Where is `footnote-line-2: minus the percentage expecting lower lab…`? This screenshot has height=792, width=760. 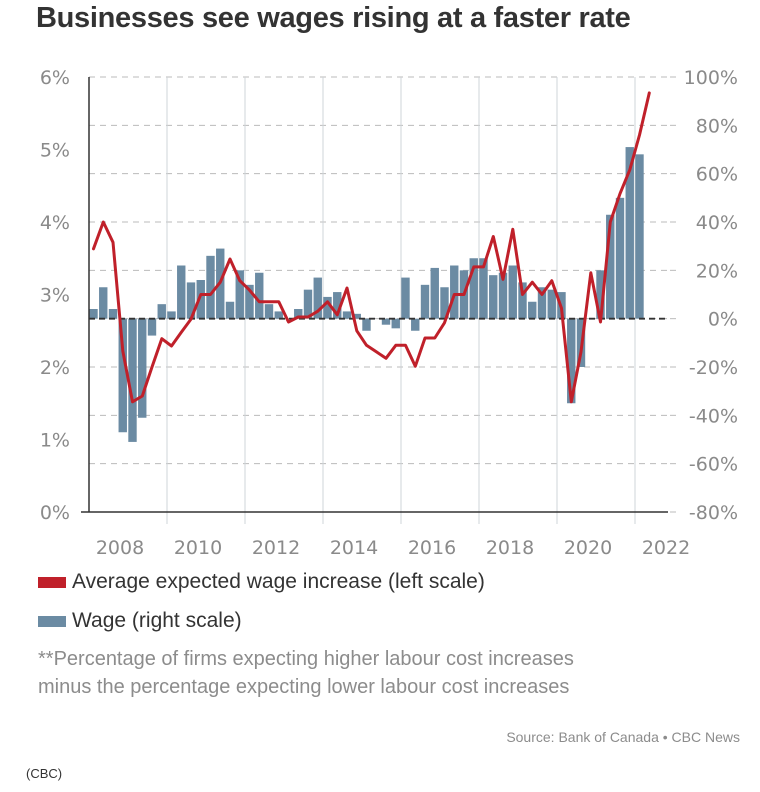 footnote-line-2: minus the percentage expecting lower lab… is located at coordinates (304, 687).